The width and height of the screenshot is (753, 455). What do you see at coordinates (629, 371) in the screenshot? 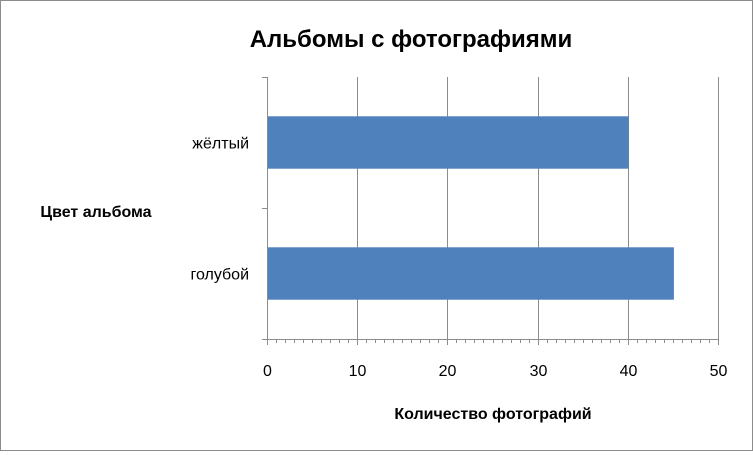
I see `x-tick-label-4: 40` at bounding box center [629, 371].